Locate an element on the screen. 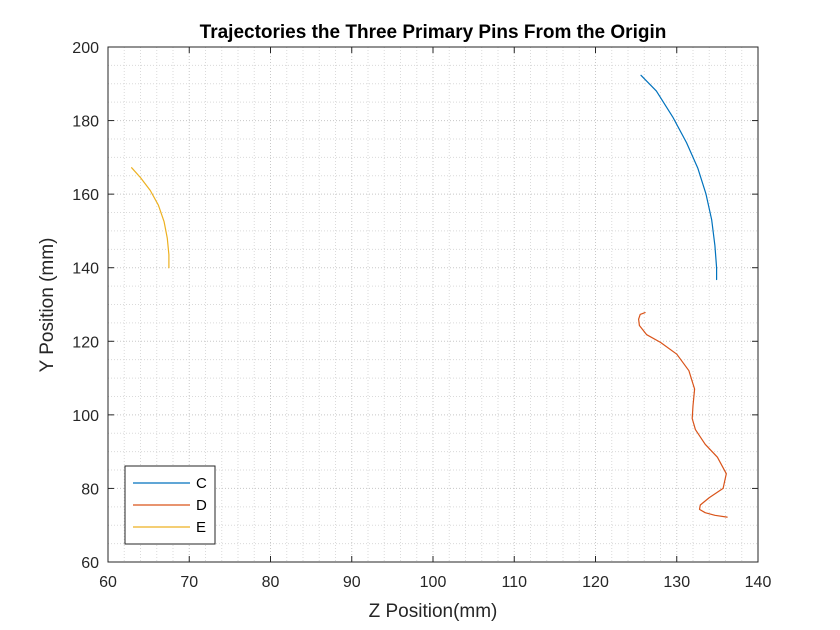  legend: CDE is located at coordinates (170, 505).